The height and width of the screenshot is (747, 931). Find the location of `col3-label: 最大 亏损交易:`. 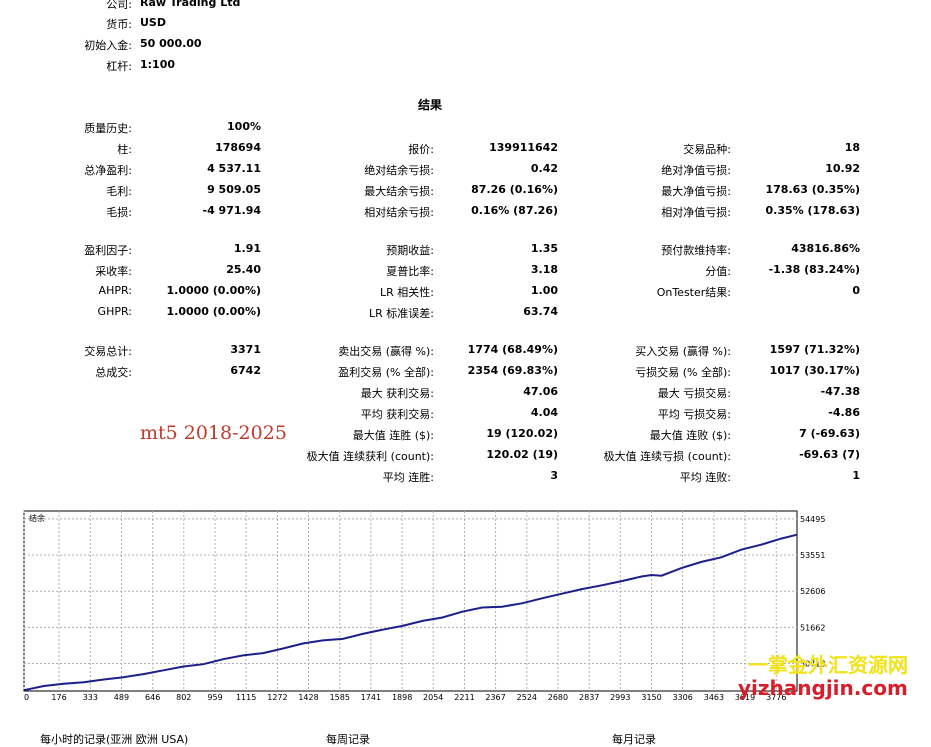

col3-label: 最大 亏损交易: is located at coordinates (694, 393).